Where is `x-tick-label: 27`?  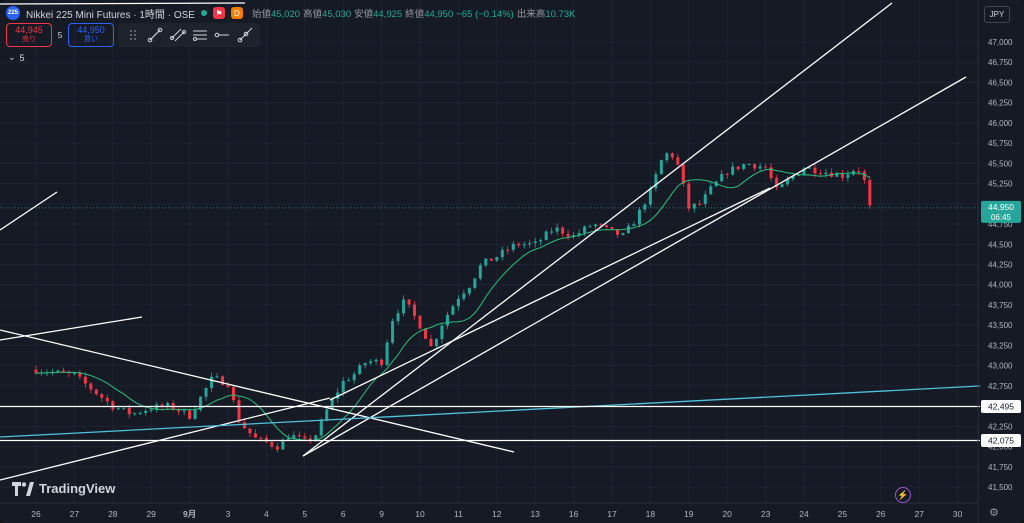
x-tick-label: 27 is located at coordinates (919, 514).